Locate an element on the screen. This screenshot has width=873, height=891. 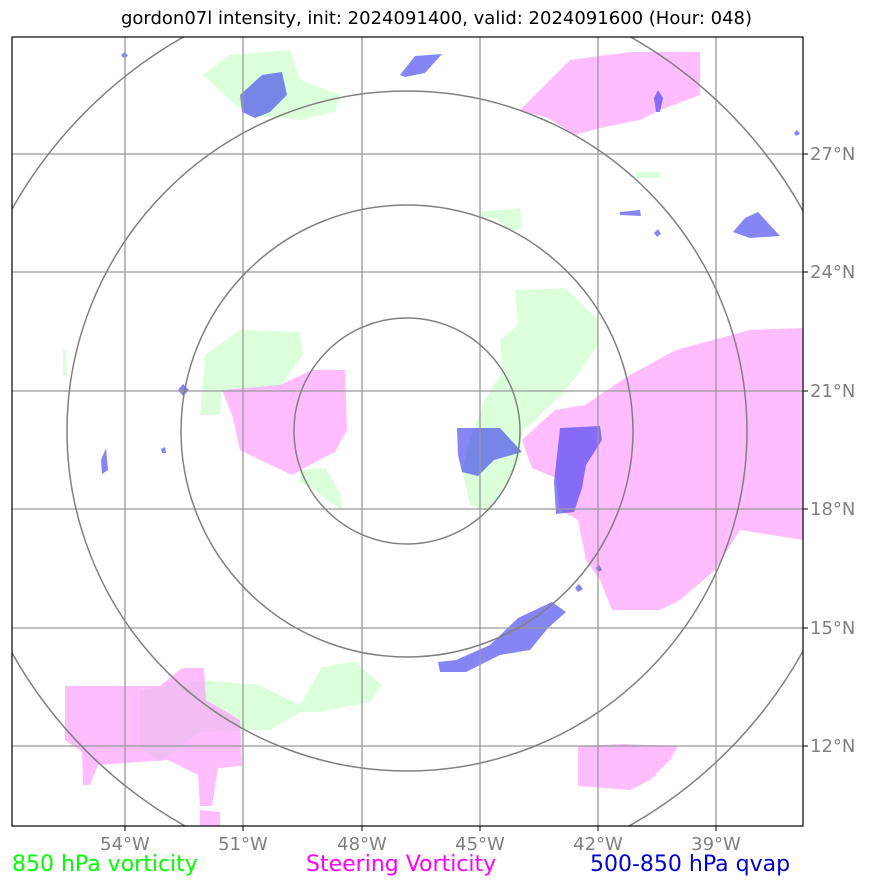
range-ring is located at coordinates (407, 431).